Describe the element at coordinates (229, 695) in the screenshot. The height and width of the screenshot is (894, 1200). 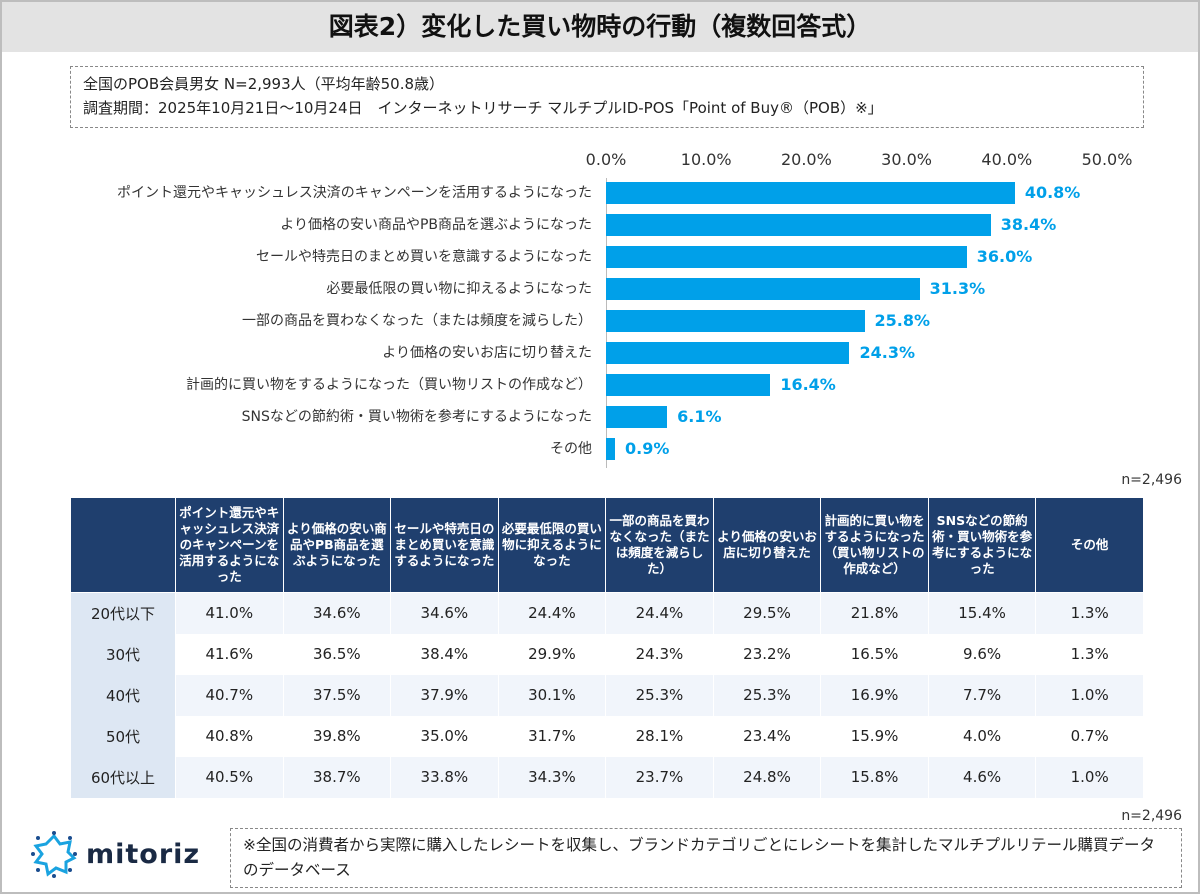
I see `table-cell: 40.7%` at that location.